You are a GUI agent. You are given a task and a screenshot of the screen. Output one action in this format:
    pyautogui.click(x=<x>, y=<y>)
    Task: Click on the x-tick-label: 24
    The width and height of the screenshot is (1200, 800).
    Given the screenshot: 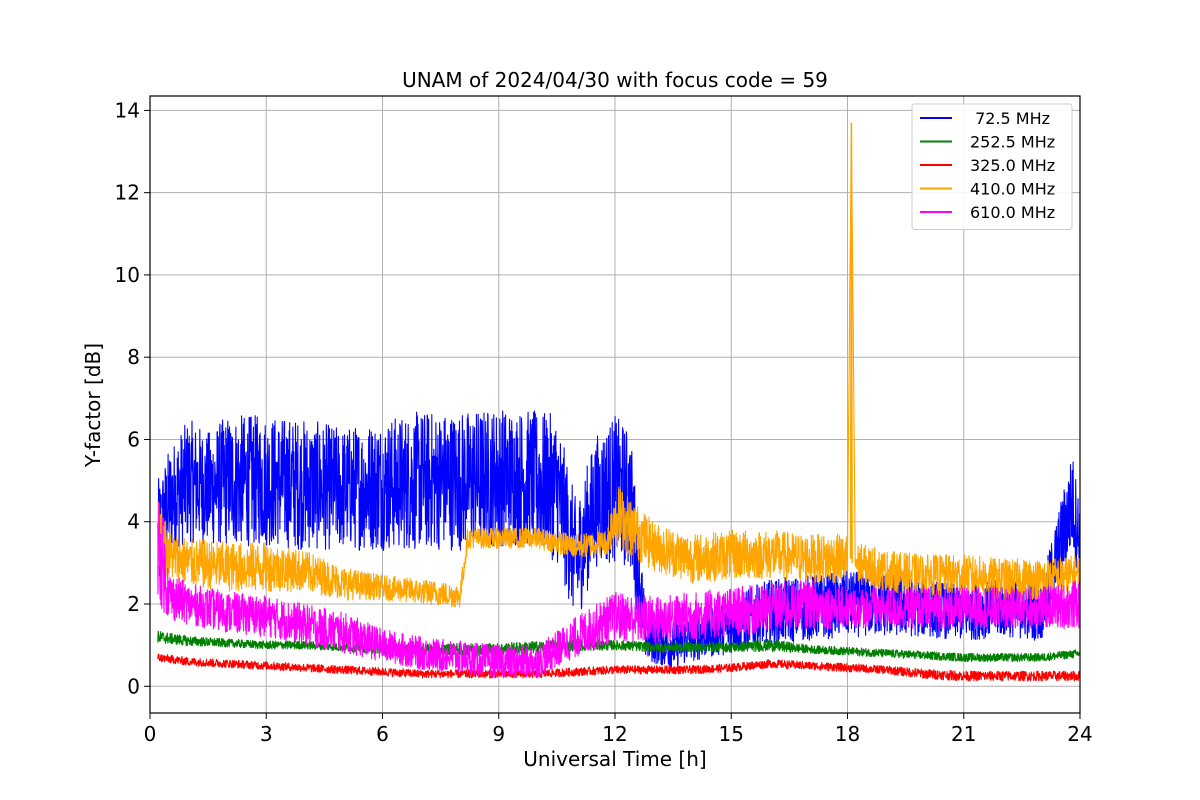 What is the action you would take?
    pyautogui.click(x=1079, y=734)
    